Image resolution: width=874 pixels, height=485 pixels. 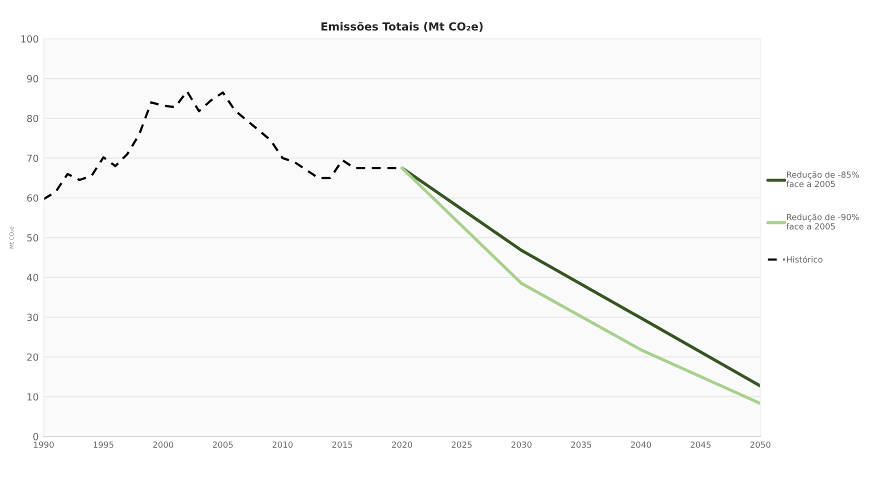 I want to click on x-tick-label: 2025, so click(x=462, y=445).